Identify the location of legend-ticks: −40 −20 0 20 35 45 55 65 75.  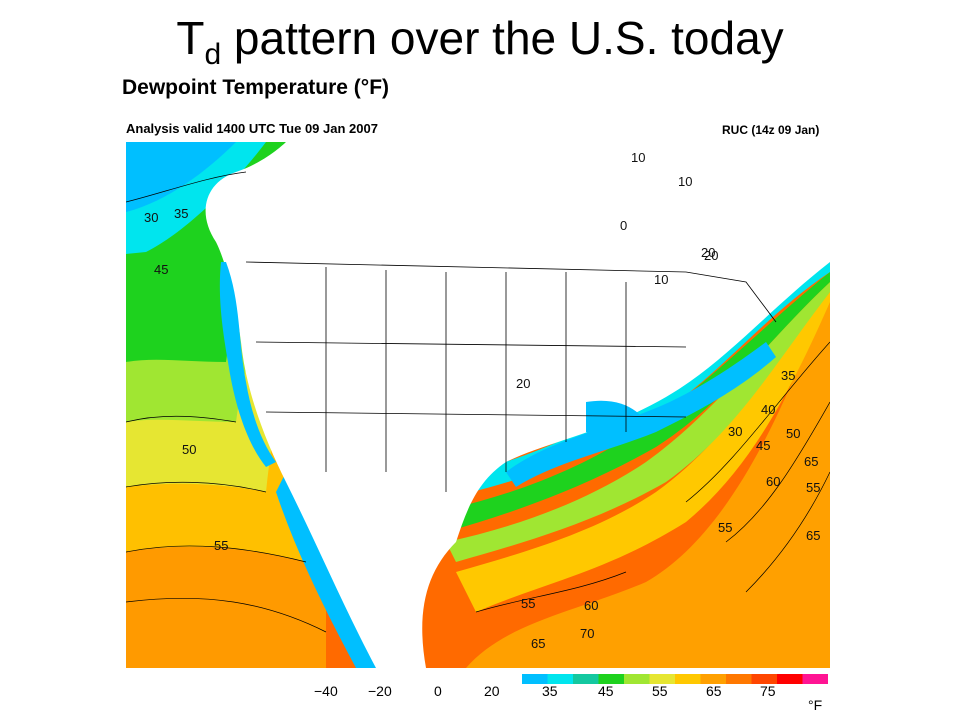
(545, 691).